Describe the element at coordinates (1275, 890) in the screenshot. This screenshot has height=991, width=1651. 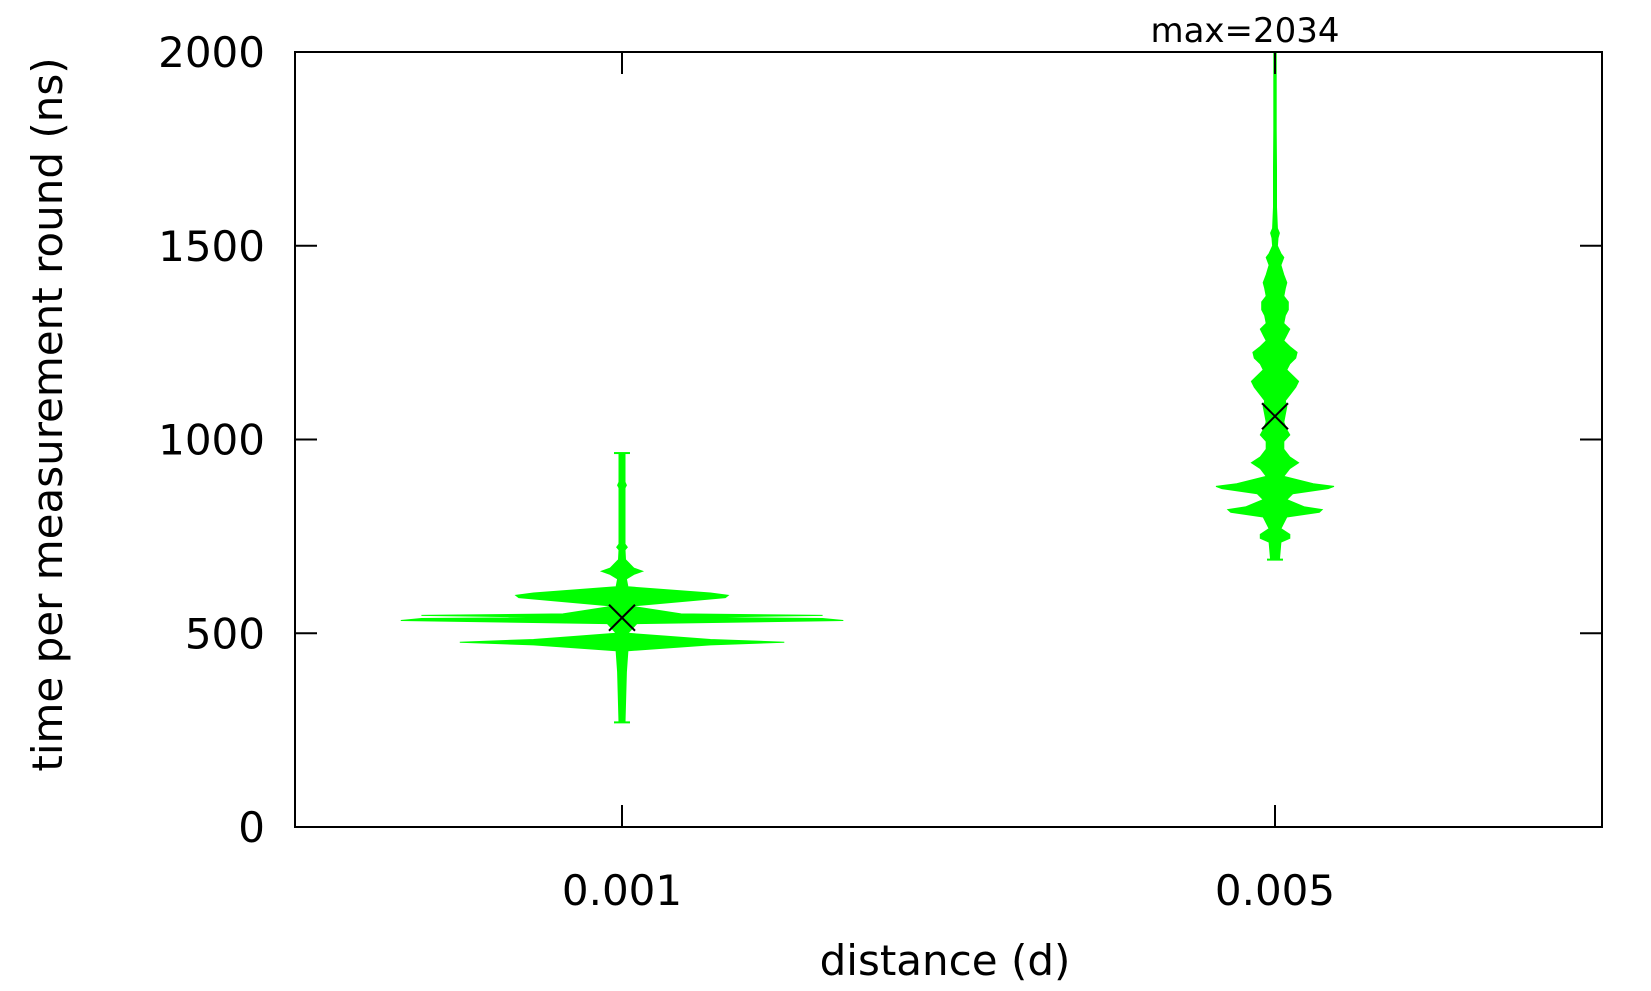
I see `x-tick-label: 0.005` at that location.